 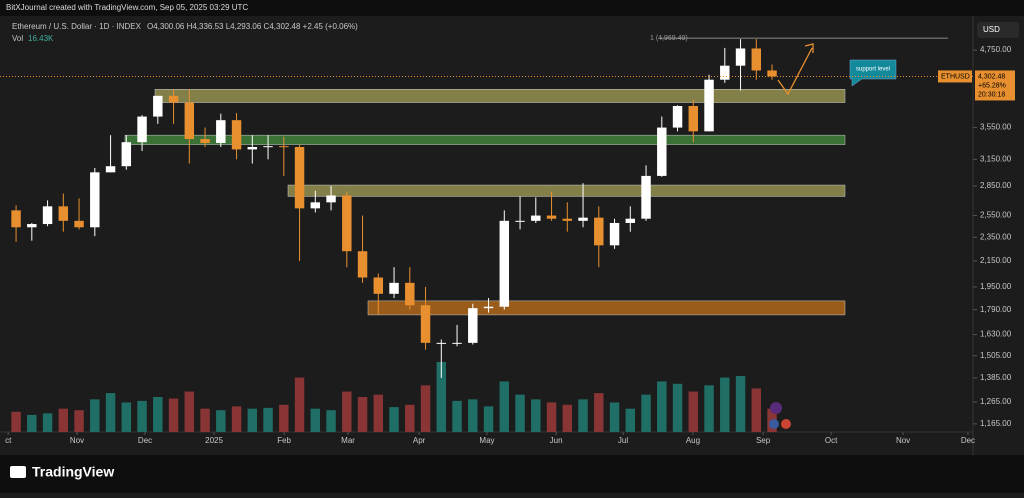 What do you see at coordinates (992, 85) in the screenshot?
I see `price-tag-change: +65.28%` at bounding box center [992, 85].